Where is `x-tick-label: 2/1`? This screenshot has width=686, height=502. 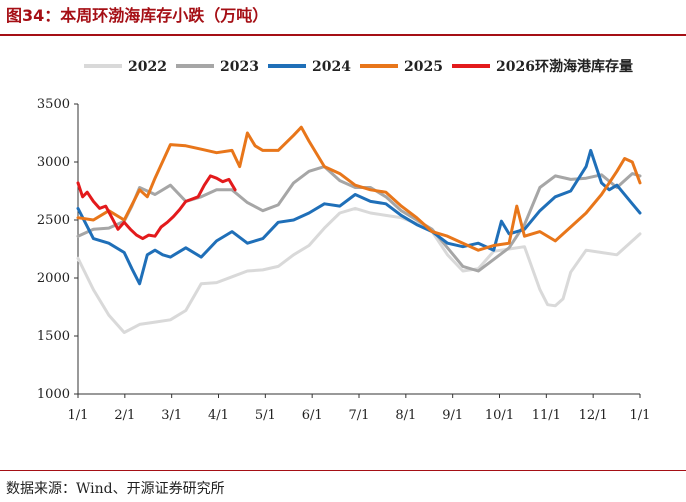 x-tick-label: 2/1 is located at coordinates (124, 415).